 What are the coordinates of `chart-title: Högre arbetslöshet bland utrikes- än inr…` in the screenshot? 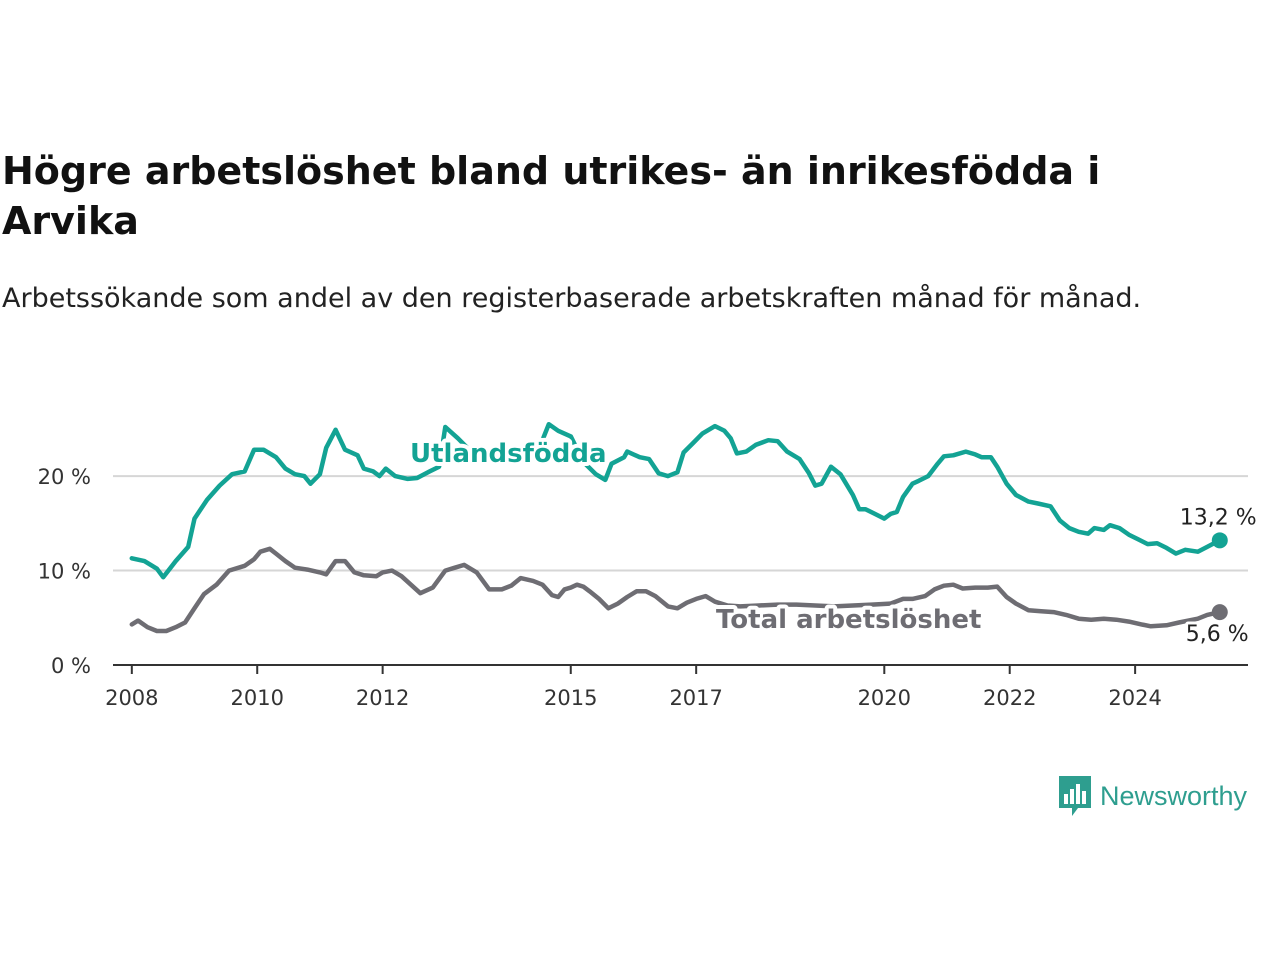 It's located at (551, 196).